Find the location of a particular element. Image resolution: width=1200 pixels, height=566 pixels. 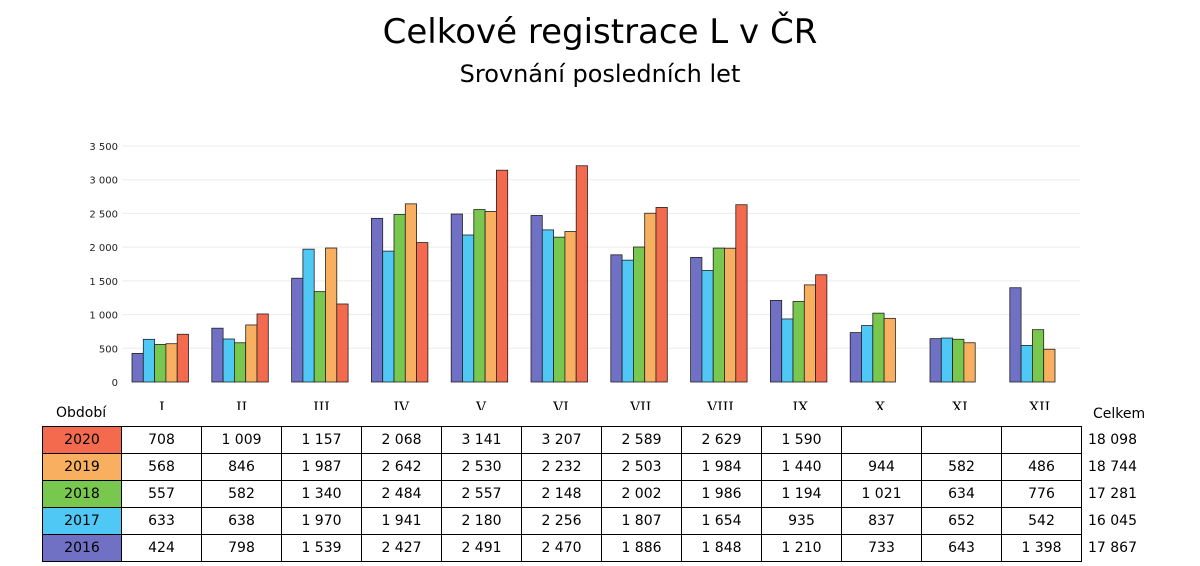

x-tick-label: IX is located at coordinates (801, 405).